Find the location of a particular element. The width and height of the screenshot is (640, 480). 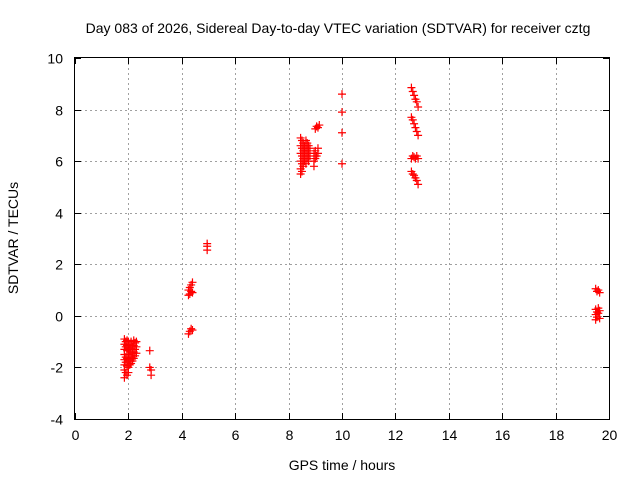

y-tick-label: 6 is located at coordinates (59, 162).